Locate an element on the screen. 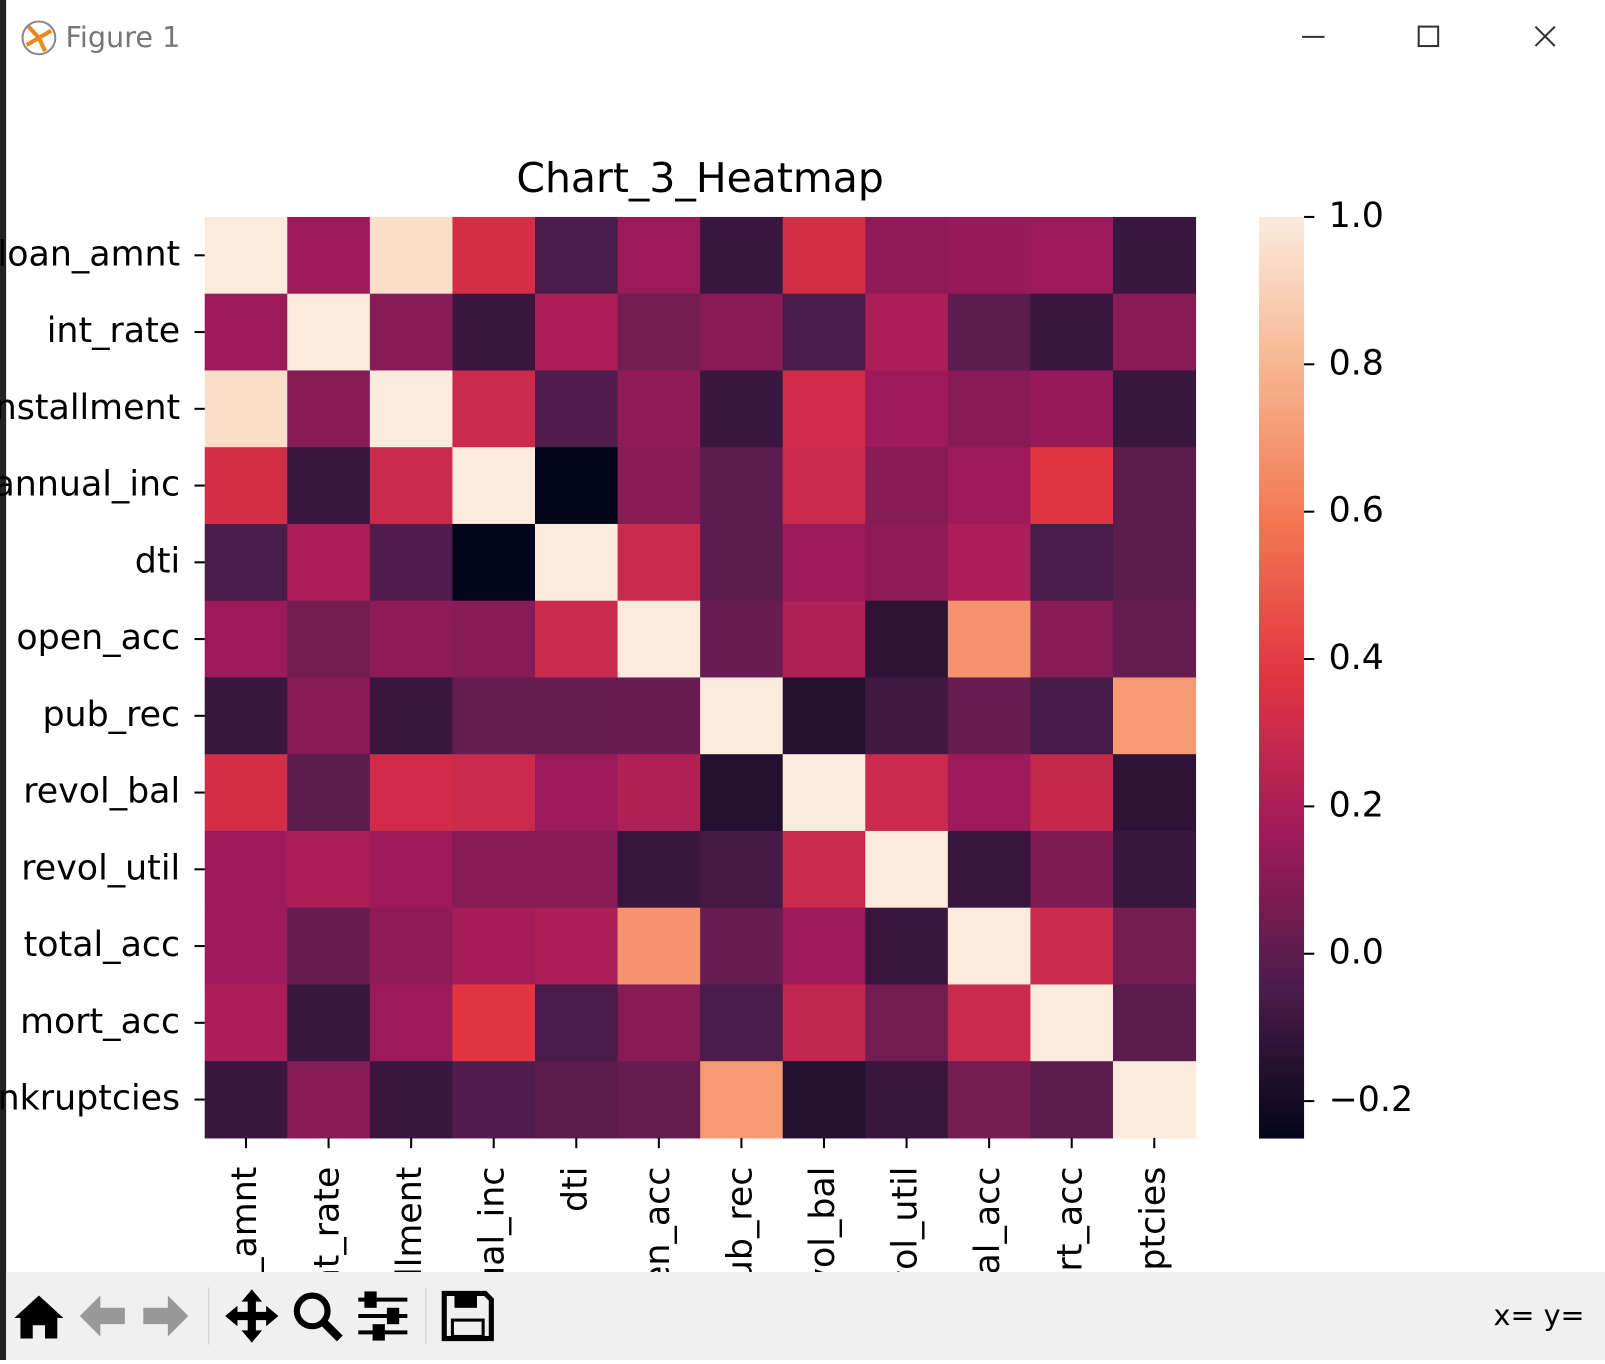 Image resolution: width=1605 pixels, height=1364 pixels. forward-button is located at coordinates (166, 1316).